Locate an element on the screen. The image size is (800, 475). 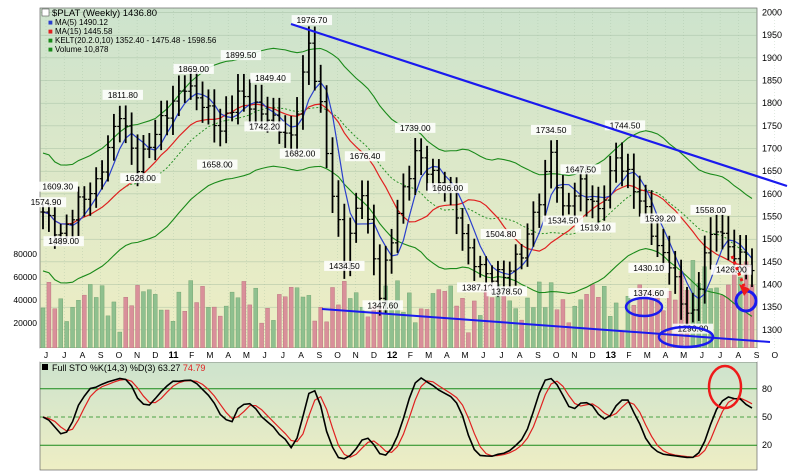
x-tick-label: S is located at coordinates (538, 355).